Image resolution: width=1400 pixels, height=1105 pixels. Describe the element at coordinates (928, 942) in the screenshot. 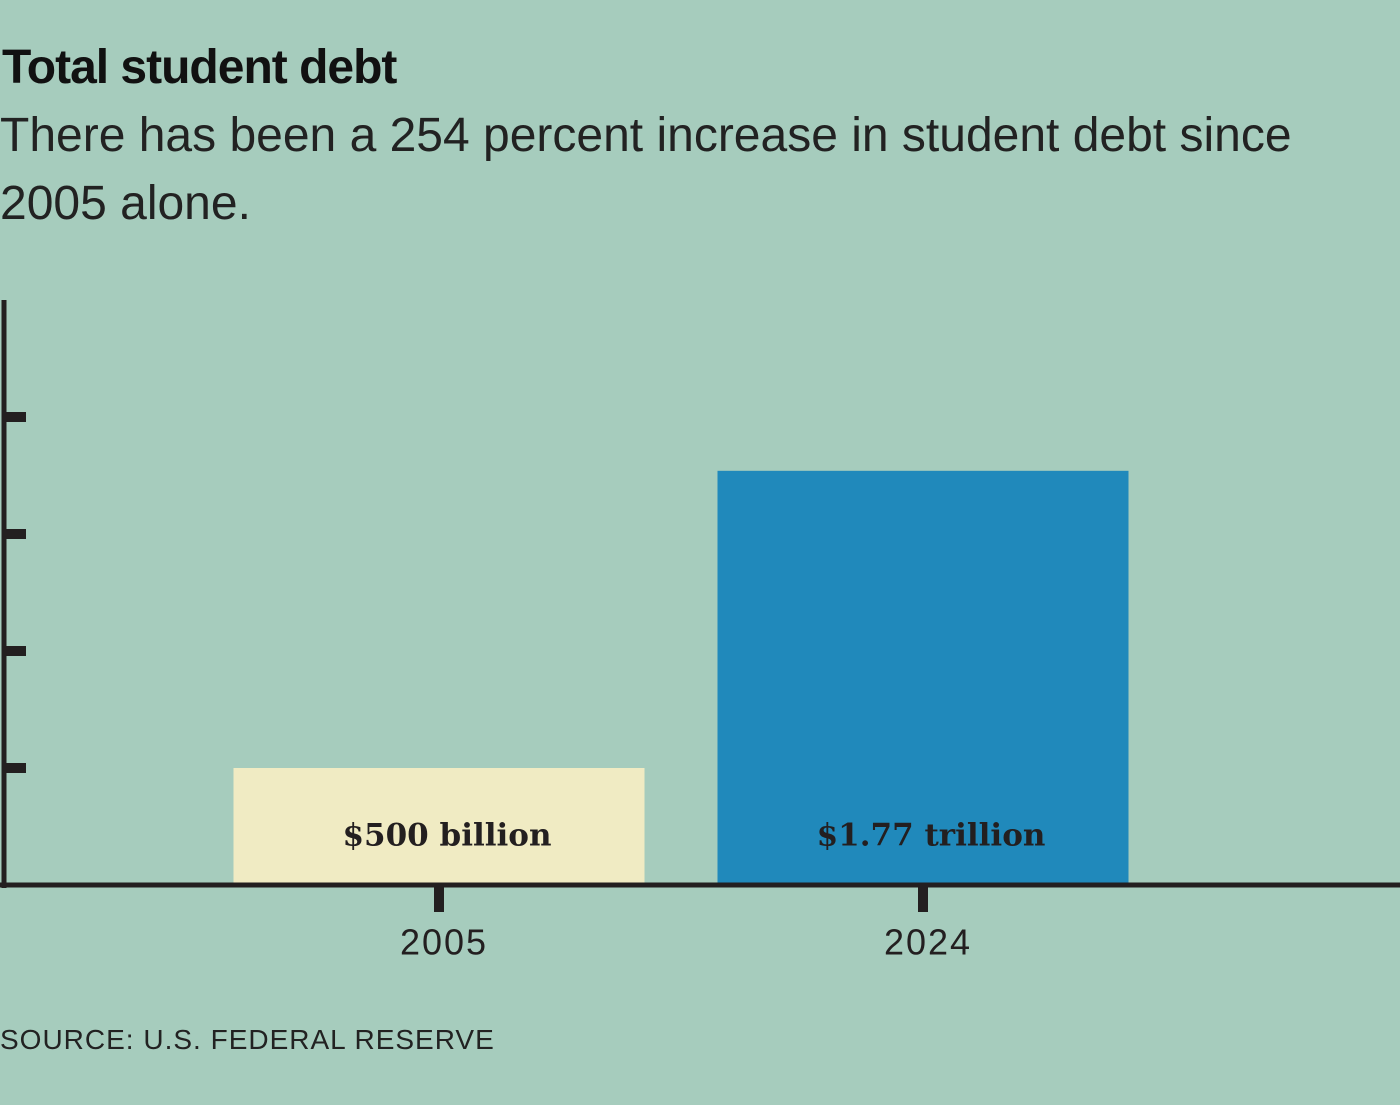

I see `x-tick-label: 2024` at that location.